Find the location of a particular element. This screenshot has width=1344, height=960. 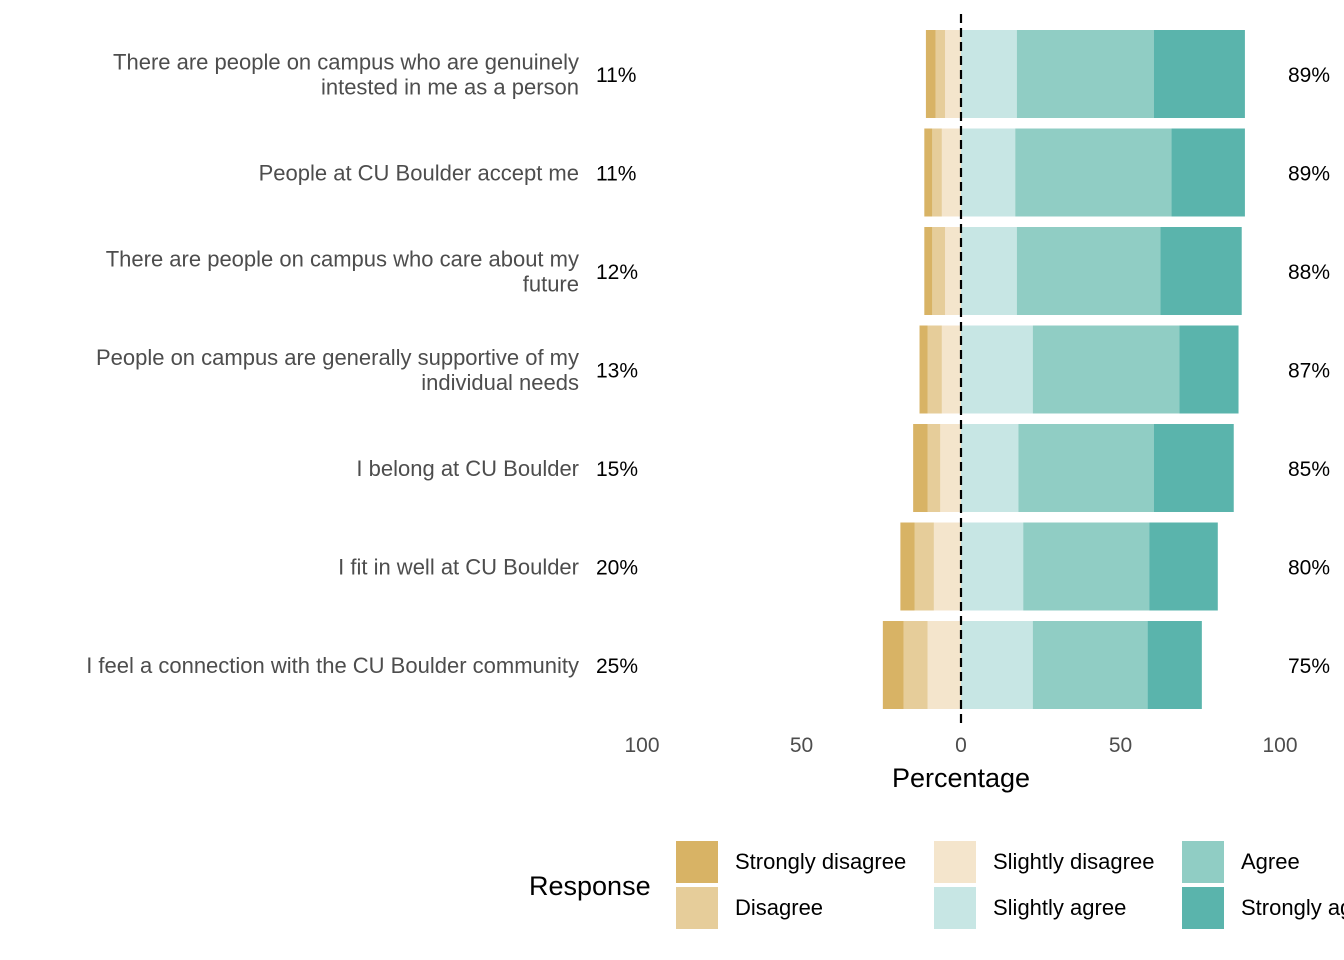

positive-percent-label: 80% is located at coordinates (1309, 568).